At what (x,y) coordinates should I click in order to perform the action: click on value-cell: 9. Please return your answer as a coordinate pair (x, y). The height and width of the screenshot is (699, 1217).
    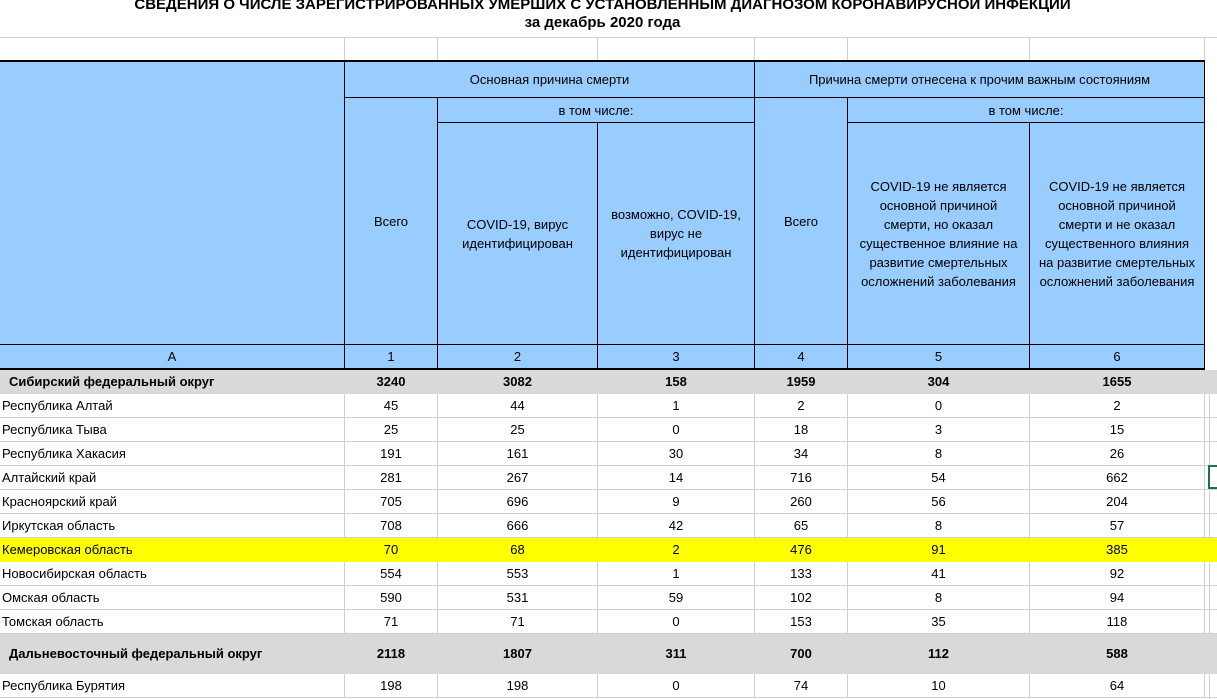
    Looking at the image, I should click on (676, 502).